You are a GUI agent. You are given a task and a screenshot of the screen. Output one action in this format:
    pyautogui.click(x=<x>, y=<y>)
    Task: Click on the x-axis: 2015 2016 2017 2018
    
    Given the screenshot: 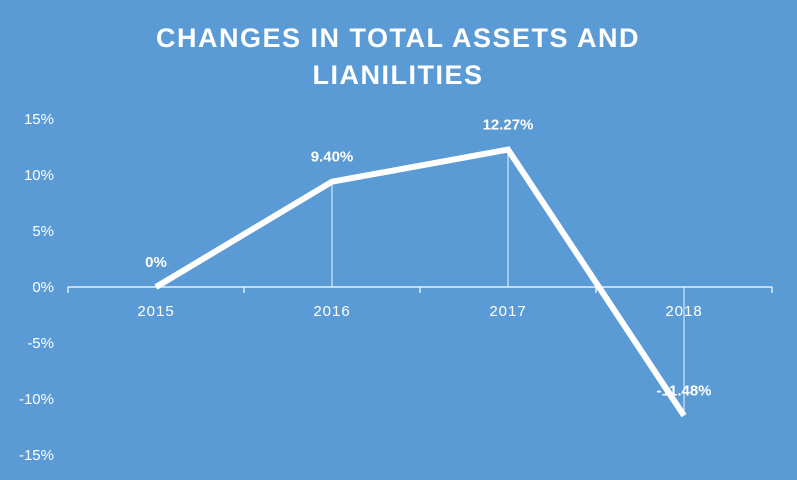 What is the action you would take?
    pyautogui.click(x=420, y=303)
    